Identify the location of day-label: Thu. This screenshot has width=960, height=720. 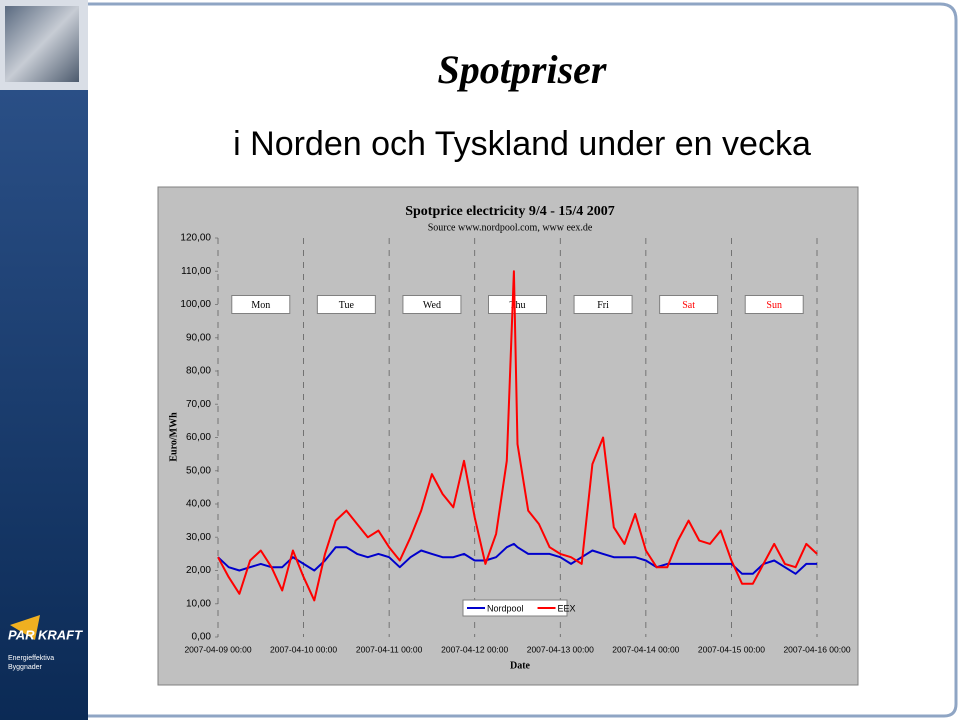
(517, 305).